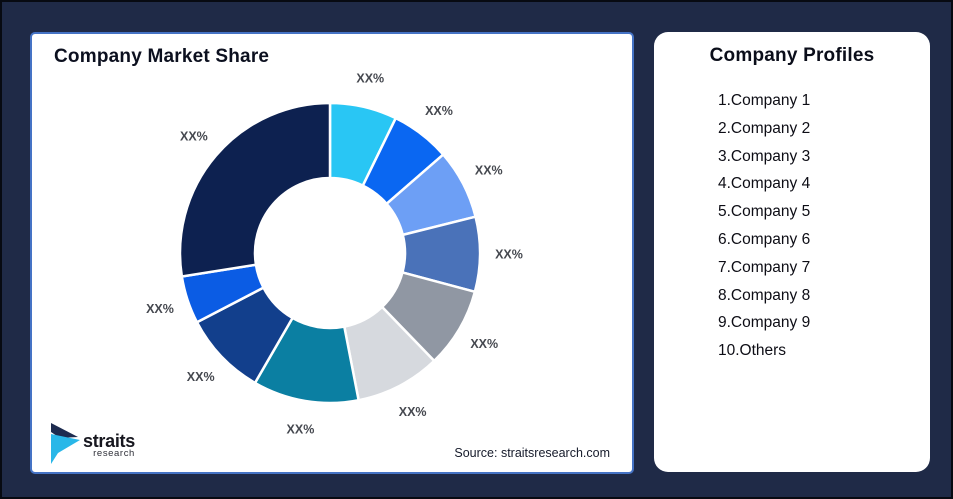  Describe the element at coordinates (764, 100) in the screenshot. I see `company-list-item: 1.Company 1` at that location.